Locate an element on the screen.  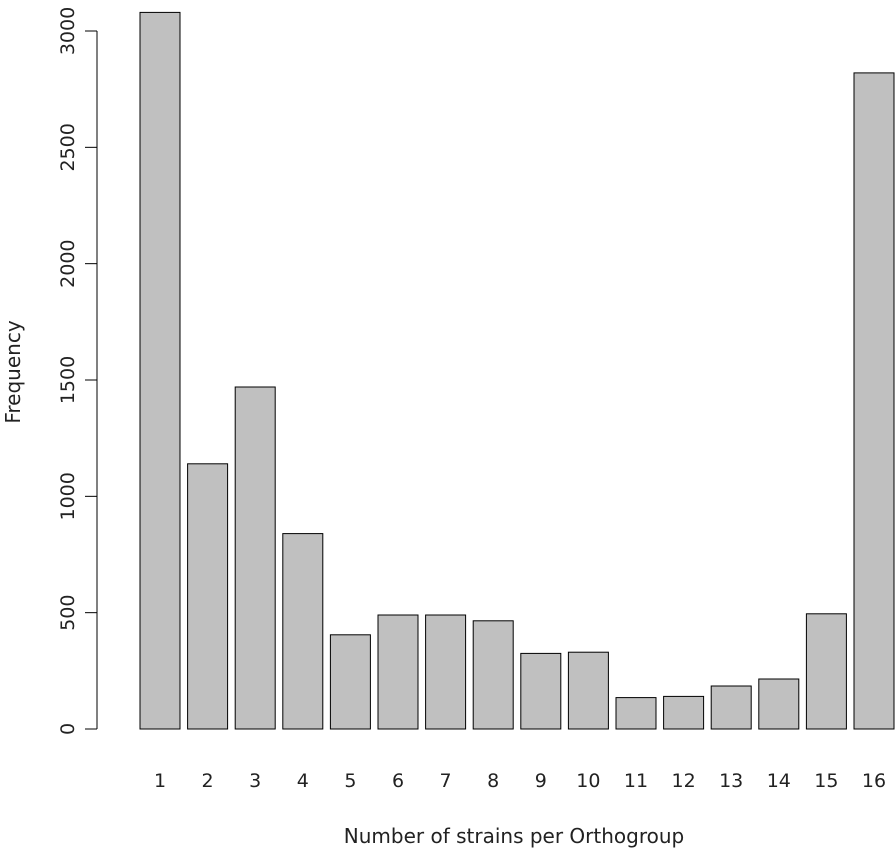
x-tick-label: 5 is located at coordinates (350, 781).